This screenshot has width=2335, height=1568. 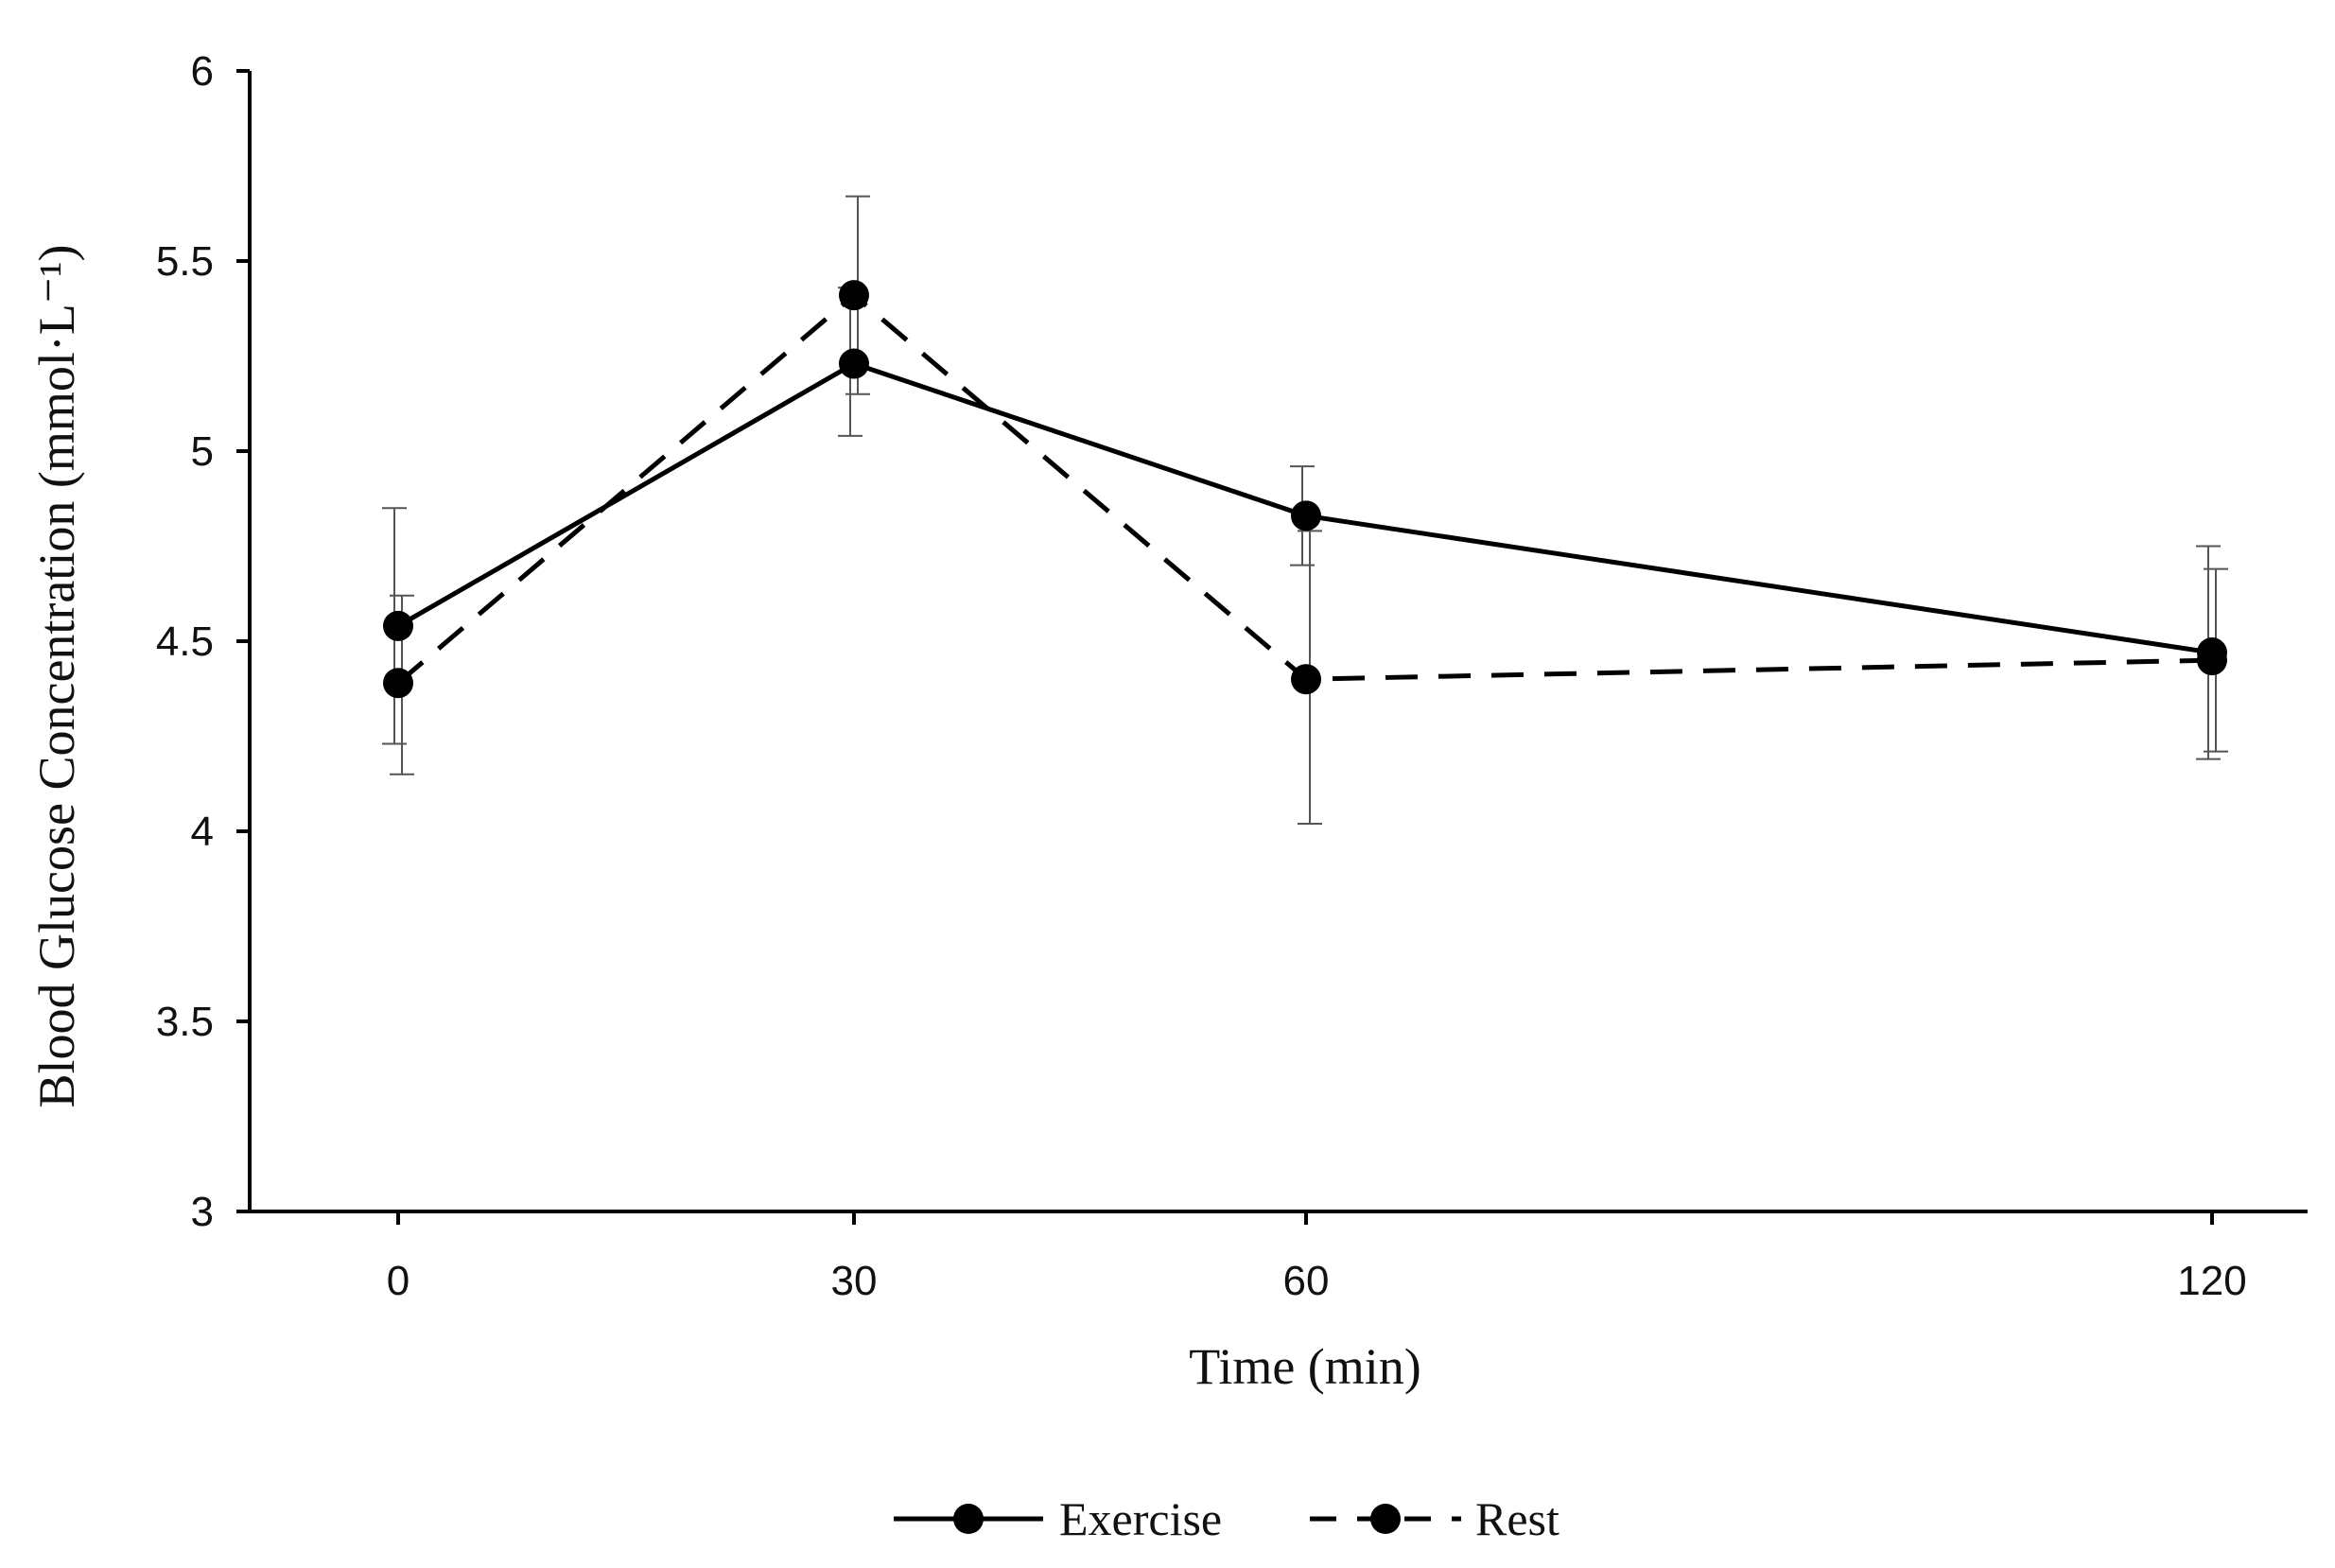 I want to click on x-tick-label: 60, so click(x=1306, y=1281).